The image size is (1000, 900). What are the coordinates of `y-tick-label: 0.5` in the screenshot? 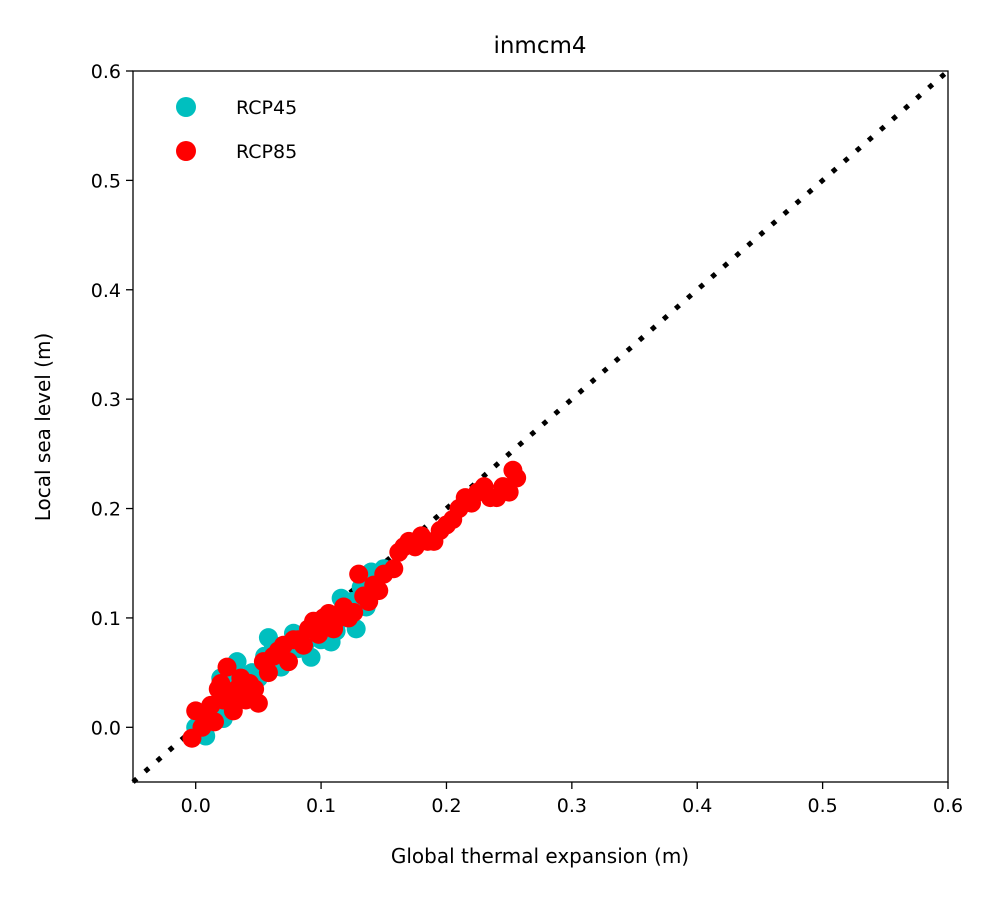 It's located at (106, 181).